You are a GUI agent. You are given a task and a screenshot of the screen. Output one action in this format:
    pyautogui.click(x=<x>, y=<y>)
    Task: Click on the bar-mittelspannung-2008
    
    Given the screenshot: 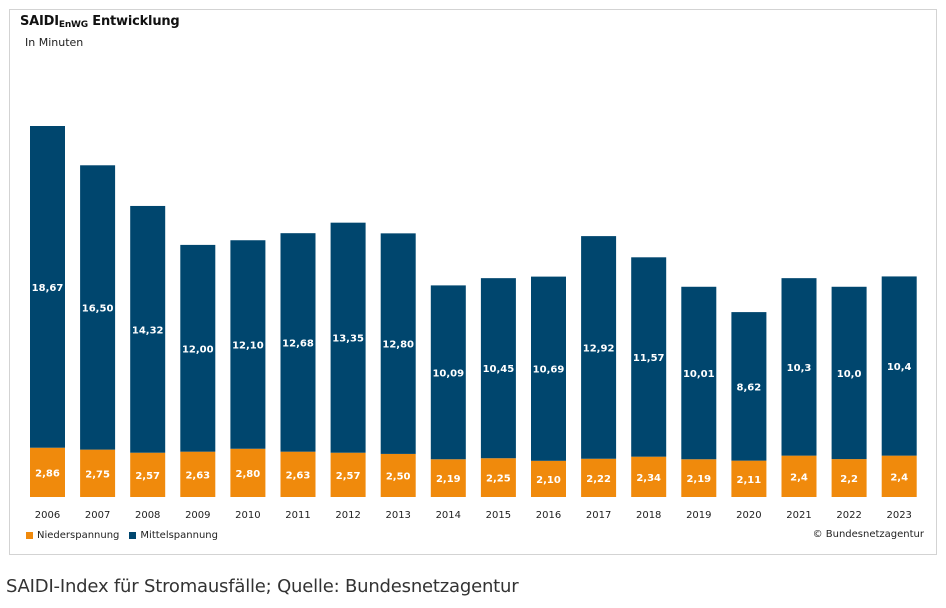 What is the action you would take?
    pyautogui.click(x=148, y=329)
    